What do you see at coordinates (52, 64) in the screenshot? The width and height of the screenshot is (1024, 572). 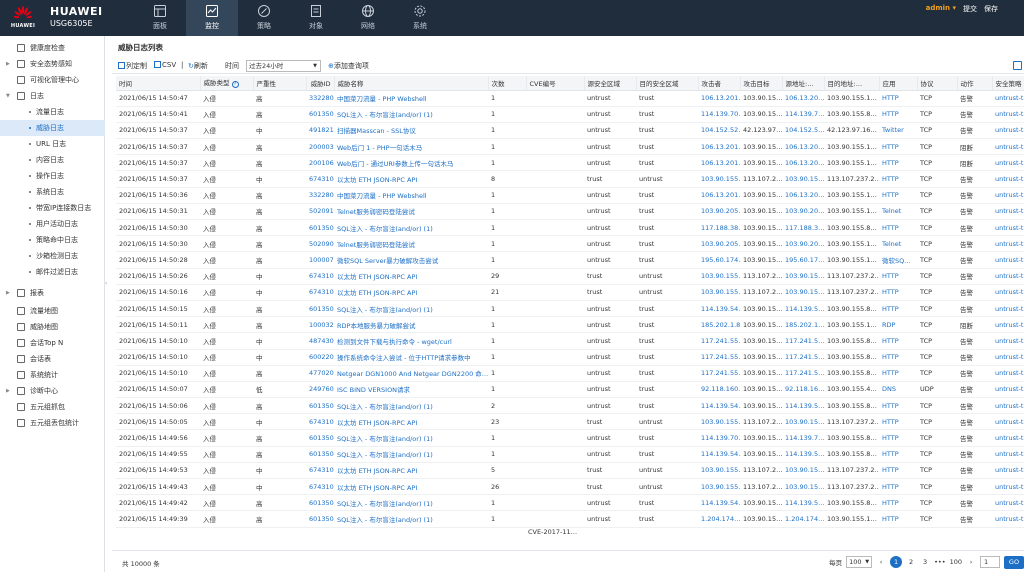 I see `sidebar-item-security-situation: ▶ 安全态势感知` at bounding box center [52, 64].